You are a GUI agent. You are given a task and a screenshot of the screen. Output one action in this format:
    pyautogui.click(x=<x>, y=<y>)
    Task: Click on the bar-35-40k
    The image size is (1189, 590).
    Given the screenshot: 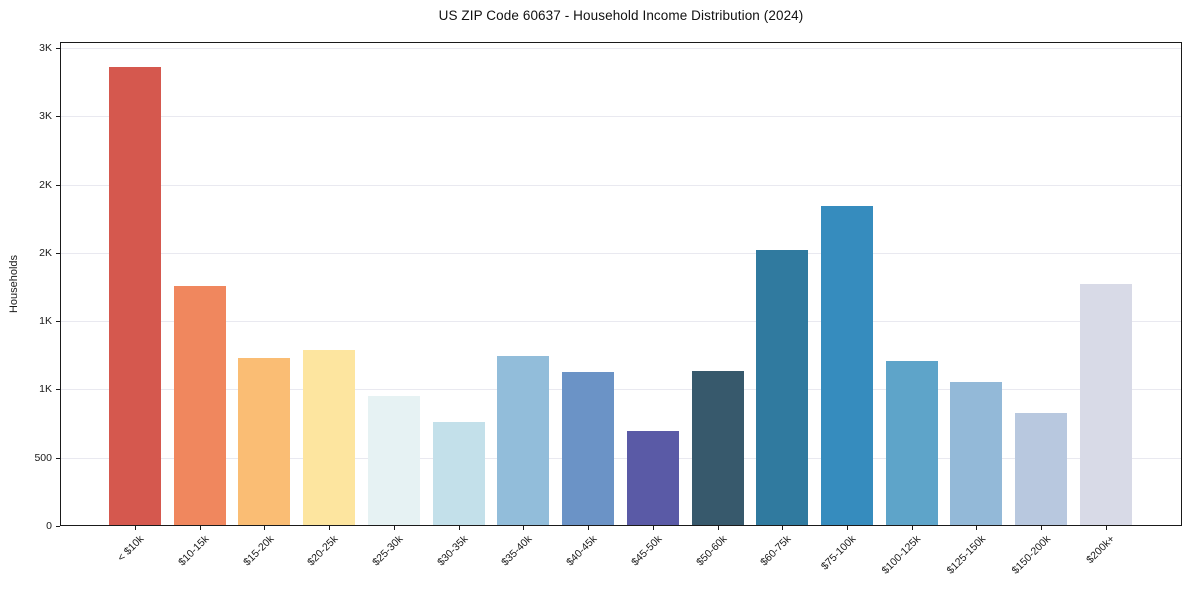 What is the action you would take?
    pyautogui.click(x=523, y=440)
    